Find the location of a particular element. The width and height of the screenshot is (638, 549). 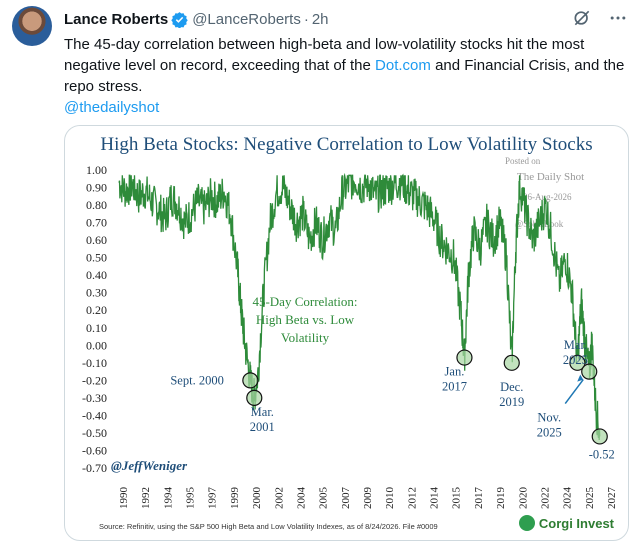

y-tick-label: -0.50 is located at coordinates (94, 433).